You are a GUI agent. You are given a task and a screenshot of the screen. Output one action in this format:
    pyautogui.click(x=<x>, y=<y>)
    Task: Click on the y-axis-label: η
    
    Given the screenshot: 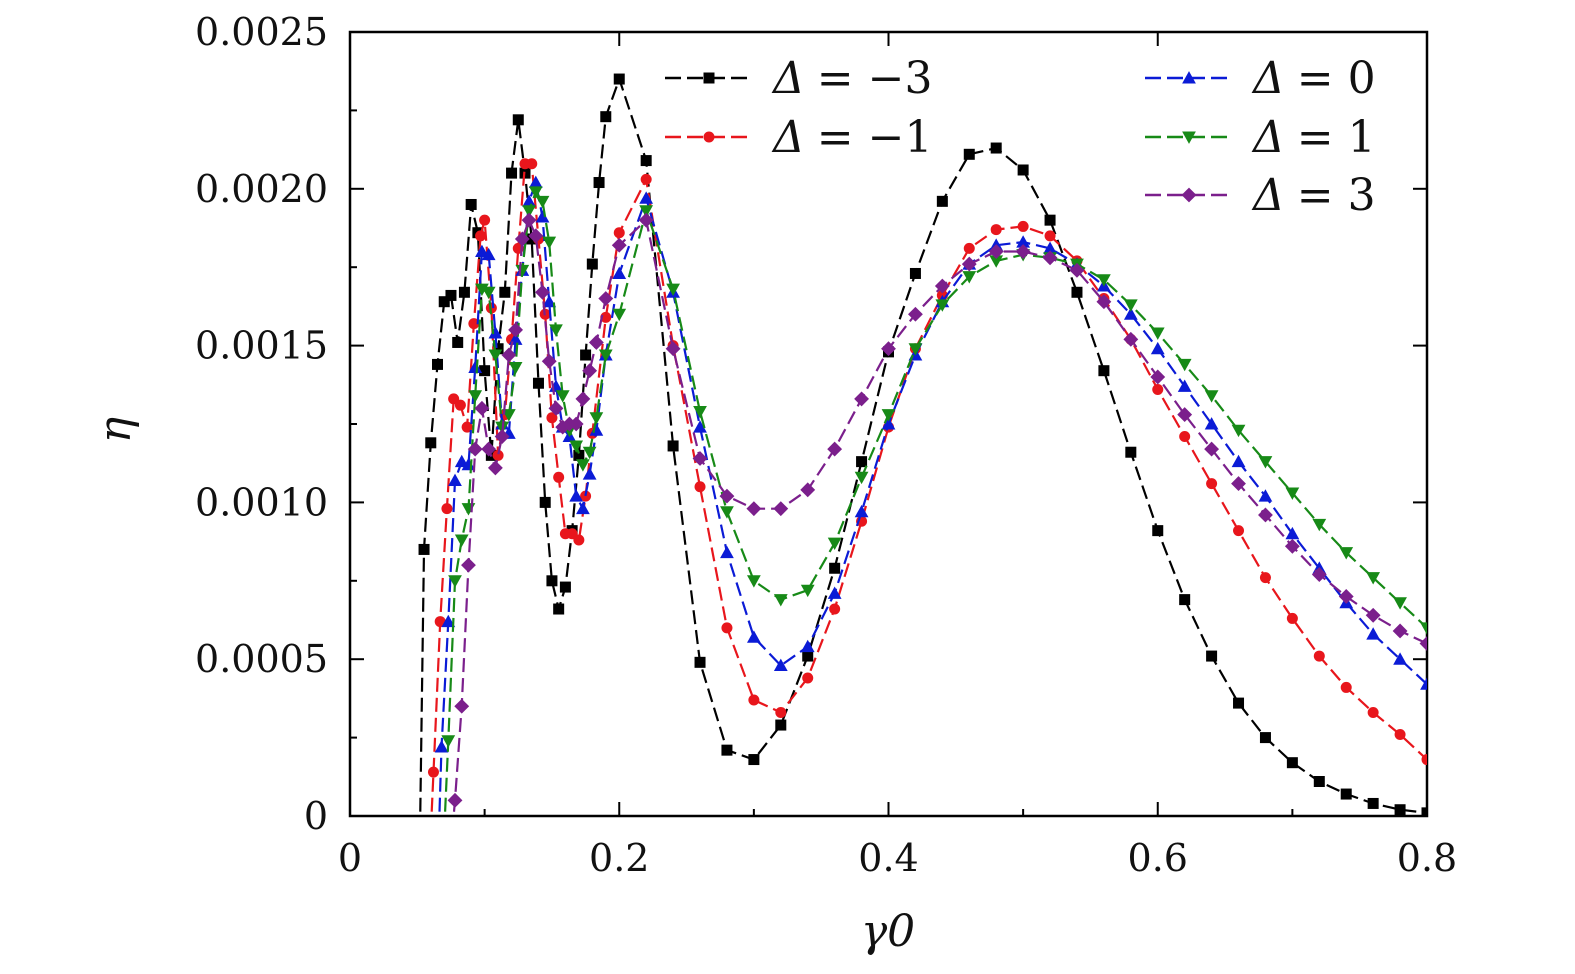 What is the action you would take?
    pyautogui.click(x=115, y=430)
    